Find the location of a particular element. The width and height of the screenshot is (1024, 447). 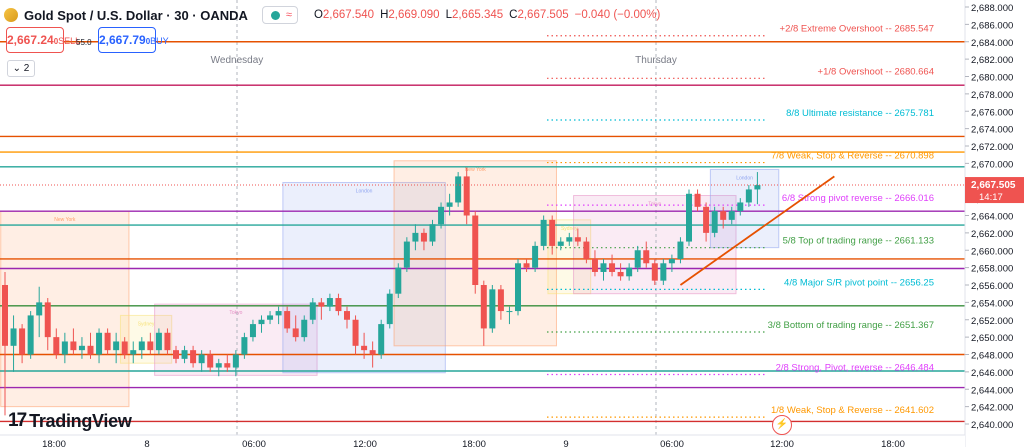

last-price-badge is located at coordinates (994, 190).